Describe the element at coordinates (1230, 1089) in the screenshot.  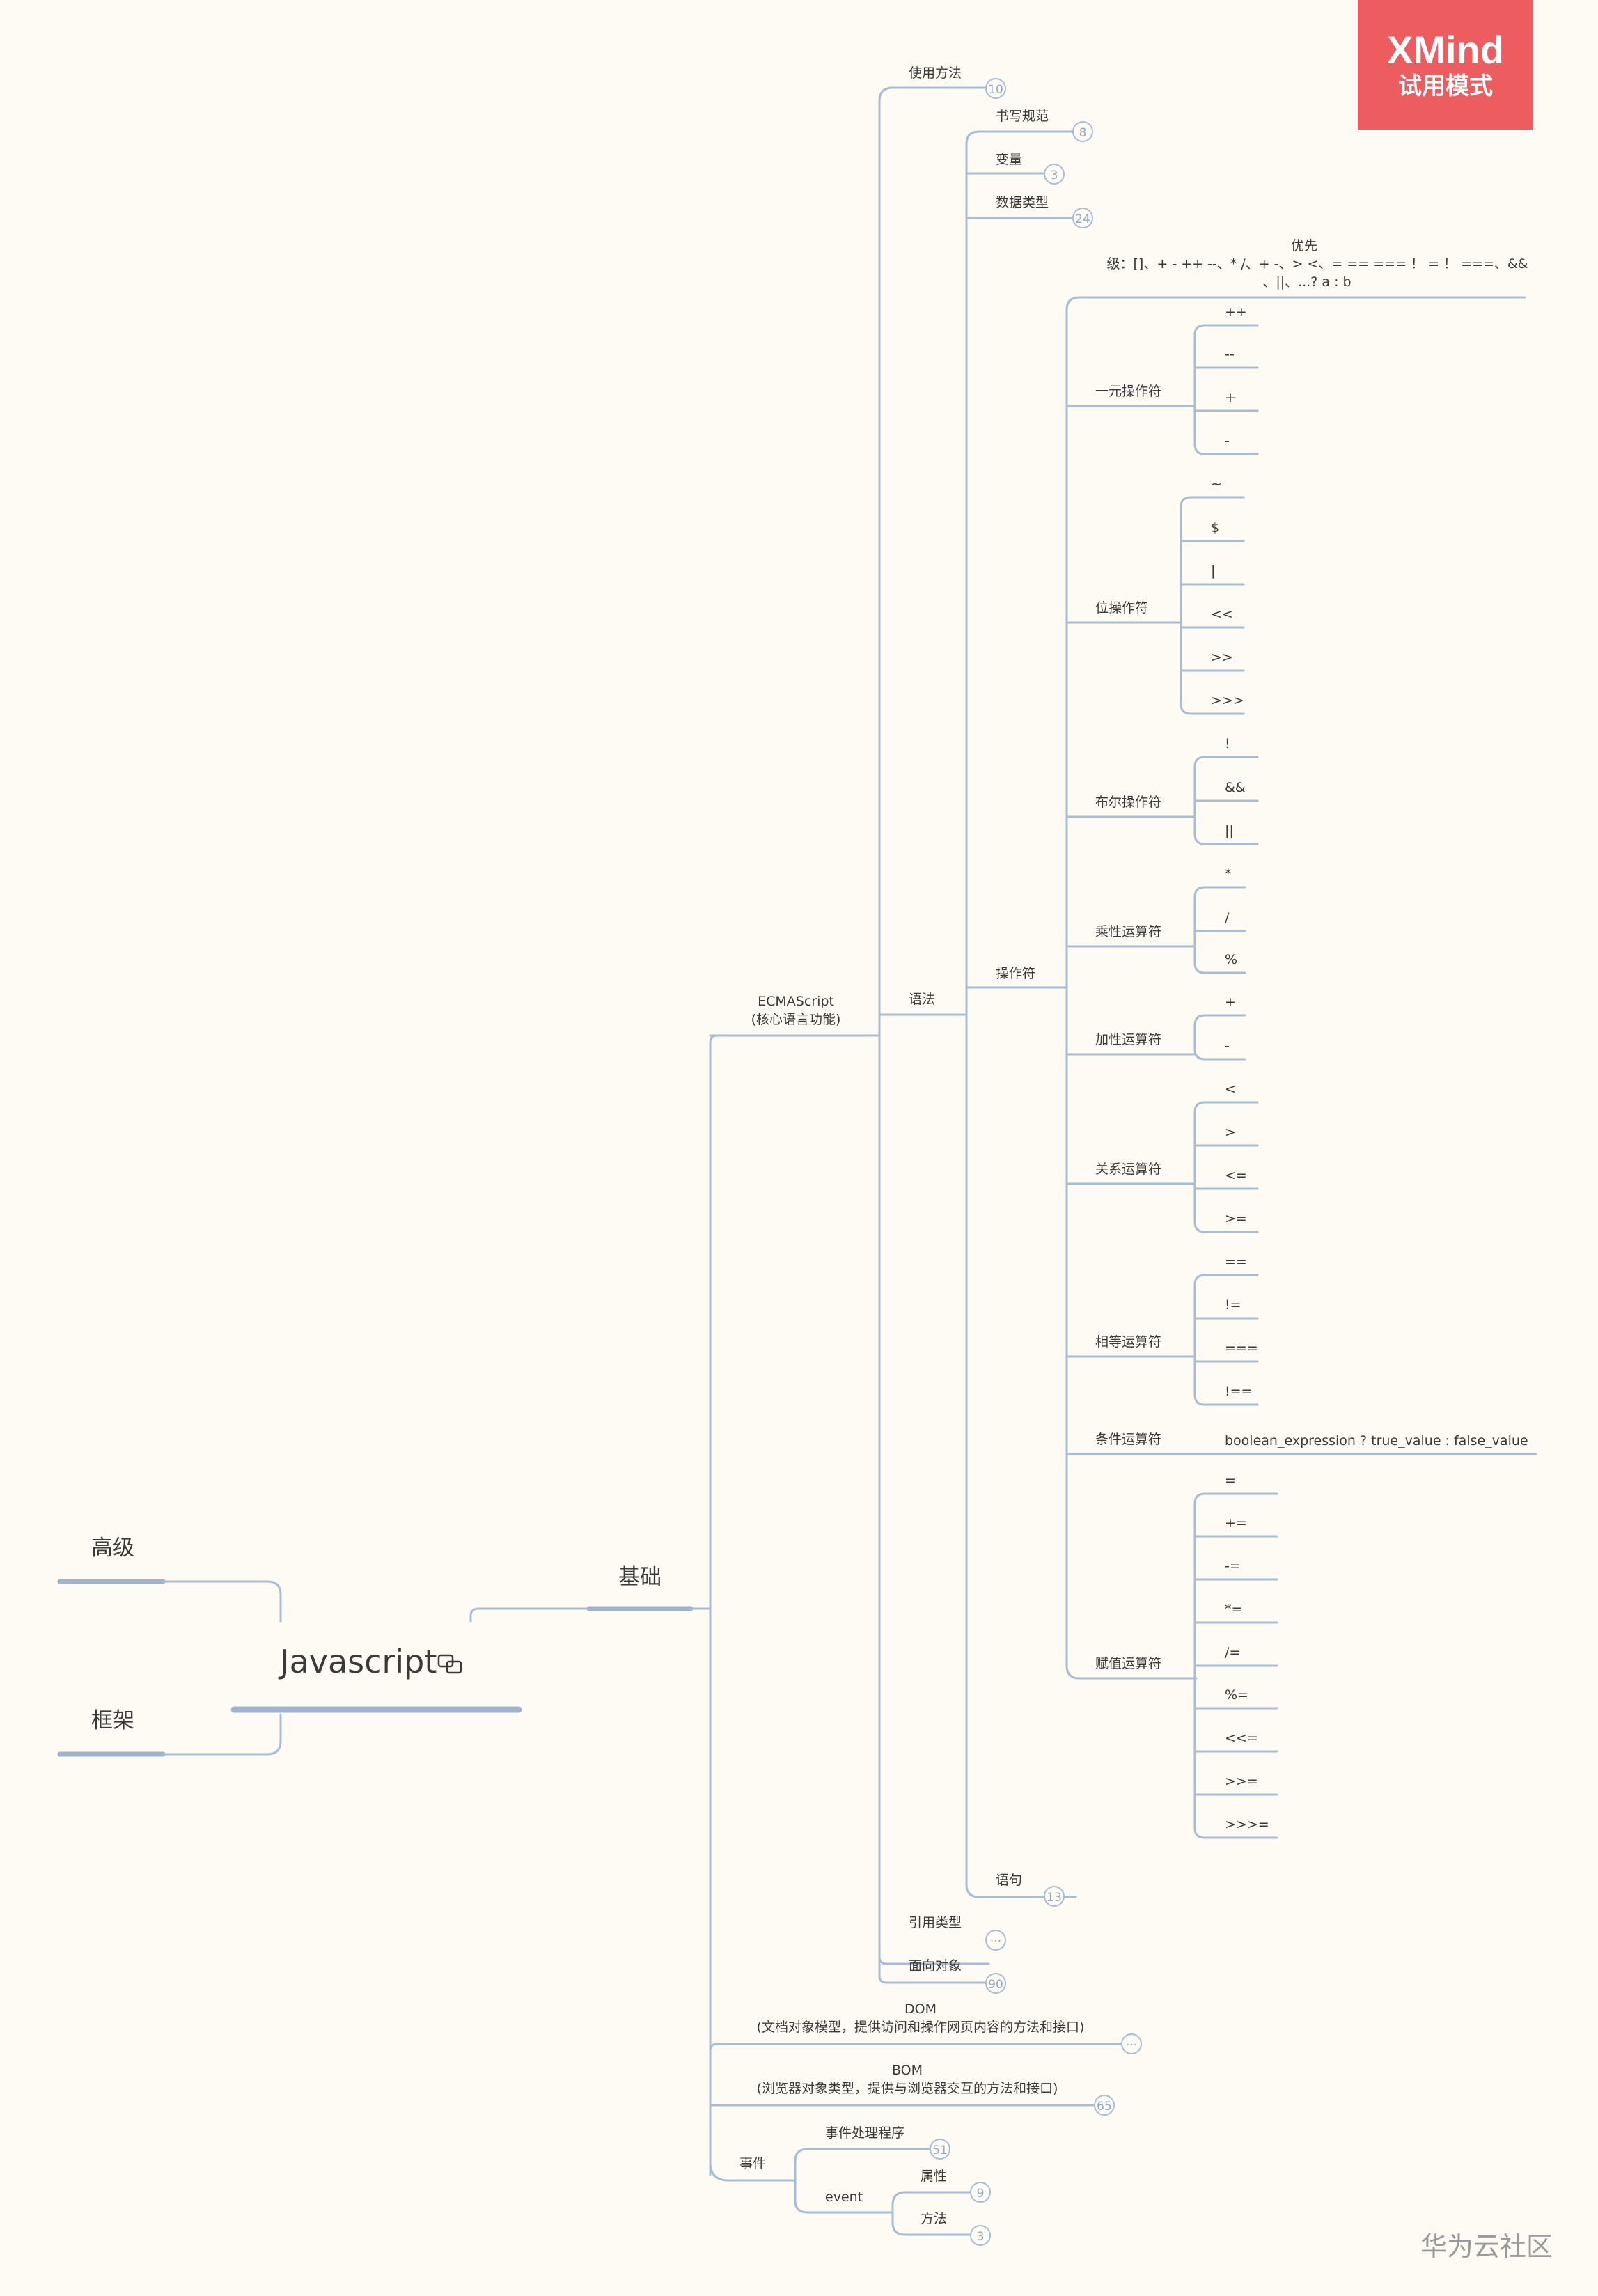
I see `operator-item: <` at that location.